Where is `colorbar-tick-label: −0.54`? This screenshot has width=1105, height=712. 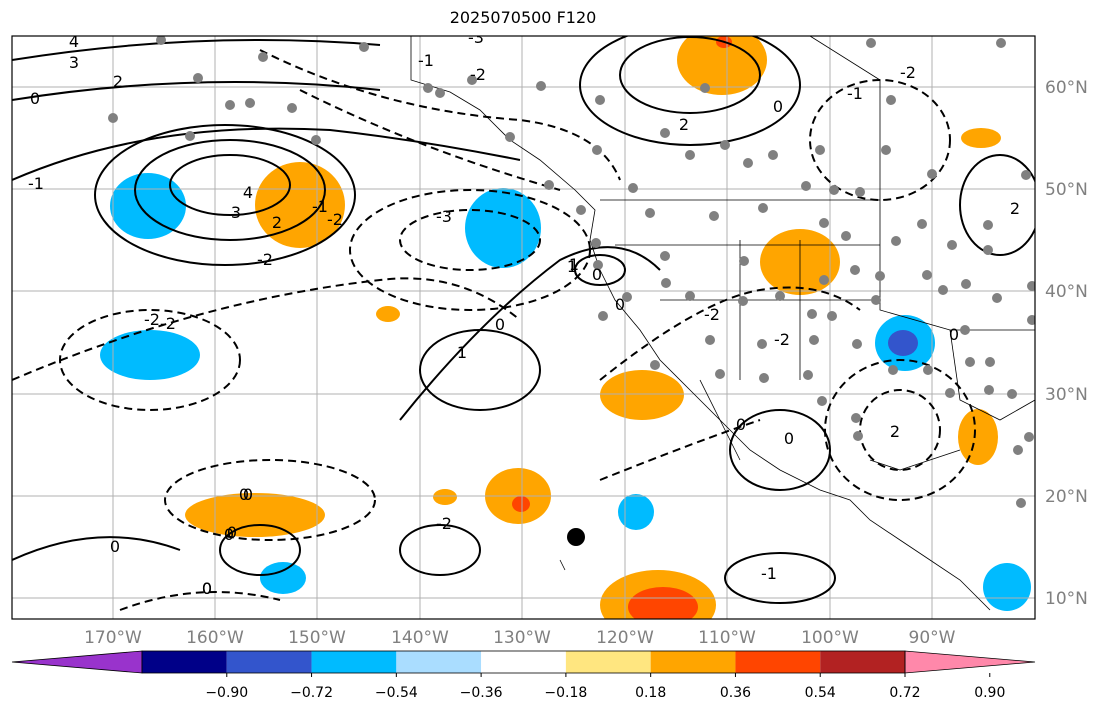 colorbar-tick-label: −0.54 is located at coordinates (396, 693).